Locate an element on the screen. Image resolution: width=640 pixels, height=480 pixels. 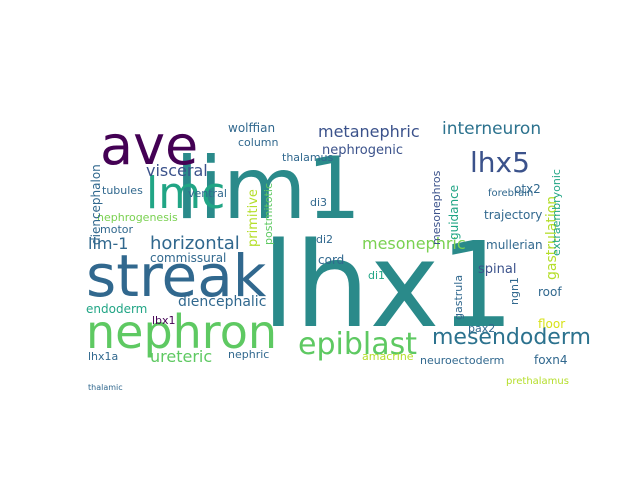
word-mesonephros: mesonephros is located at coordinates (436, 207).